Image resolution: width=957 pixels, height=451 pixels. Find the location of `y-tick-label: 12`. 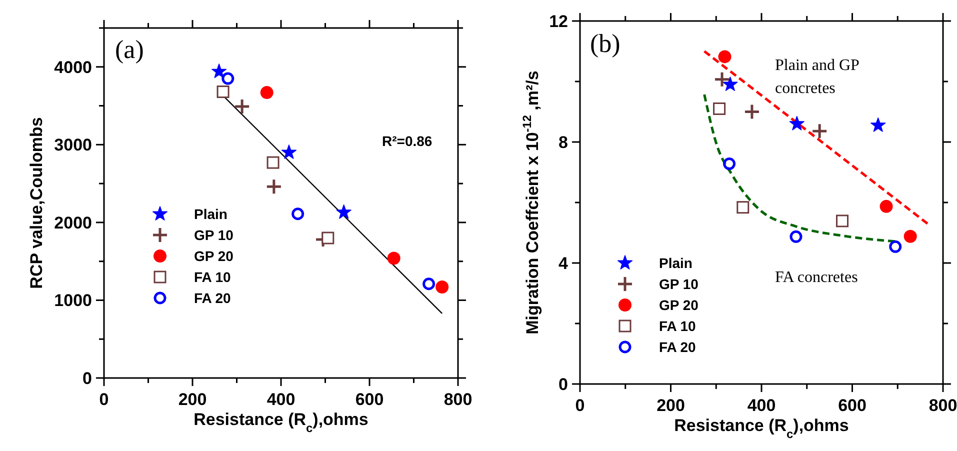

y-tick-label: 12 is located at coordinates (558, 21).